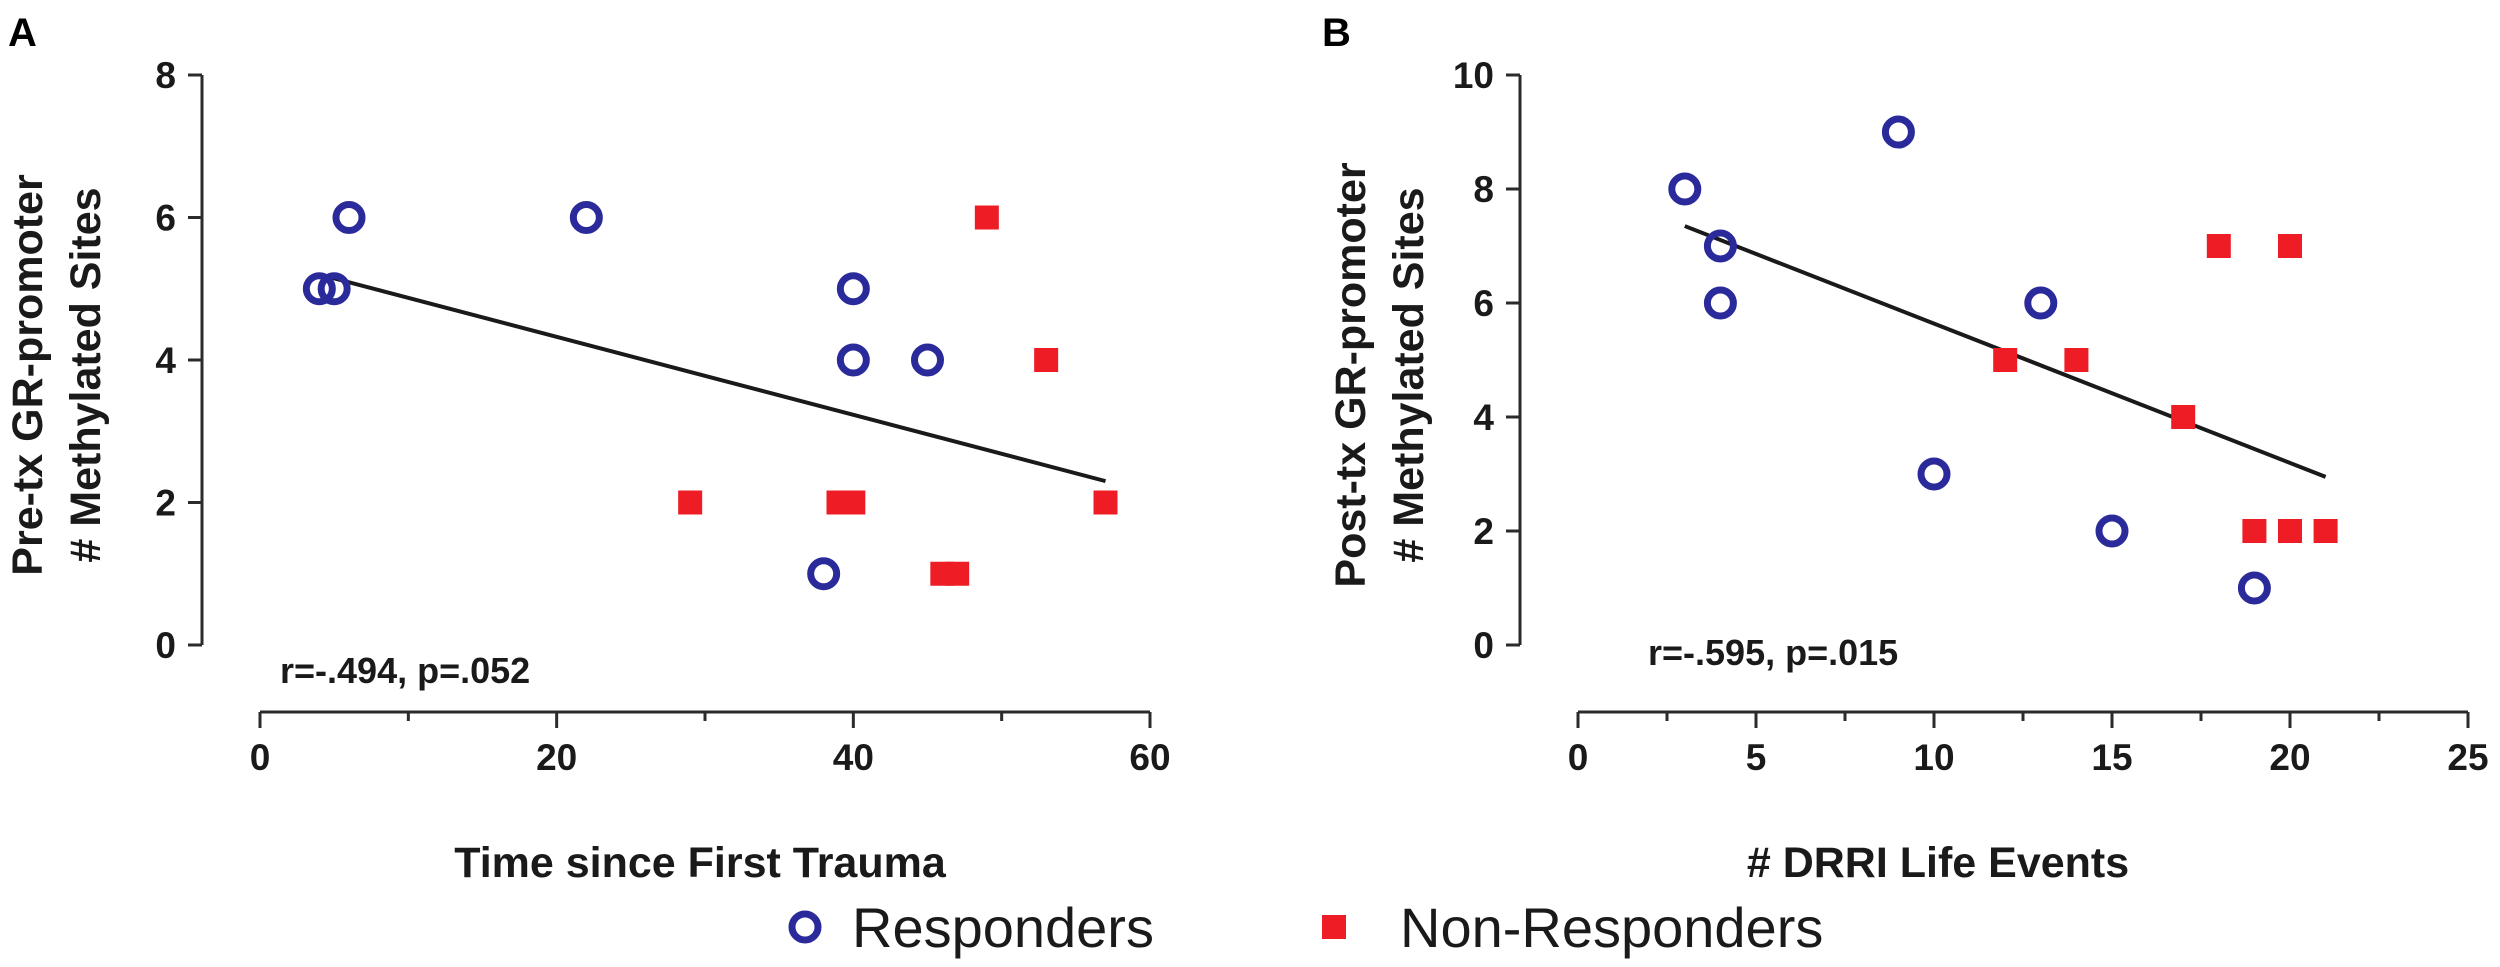 This screenshot has height=967, width=2500. Describe the element at coordinates (165, 645) in the screenshot. I see `panel-a-y-tick-label: 0` at that location.